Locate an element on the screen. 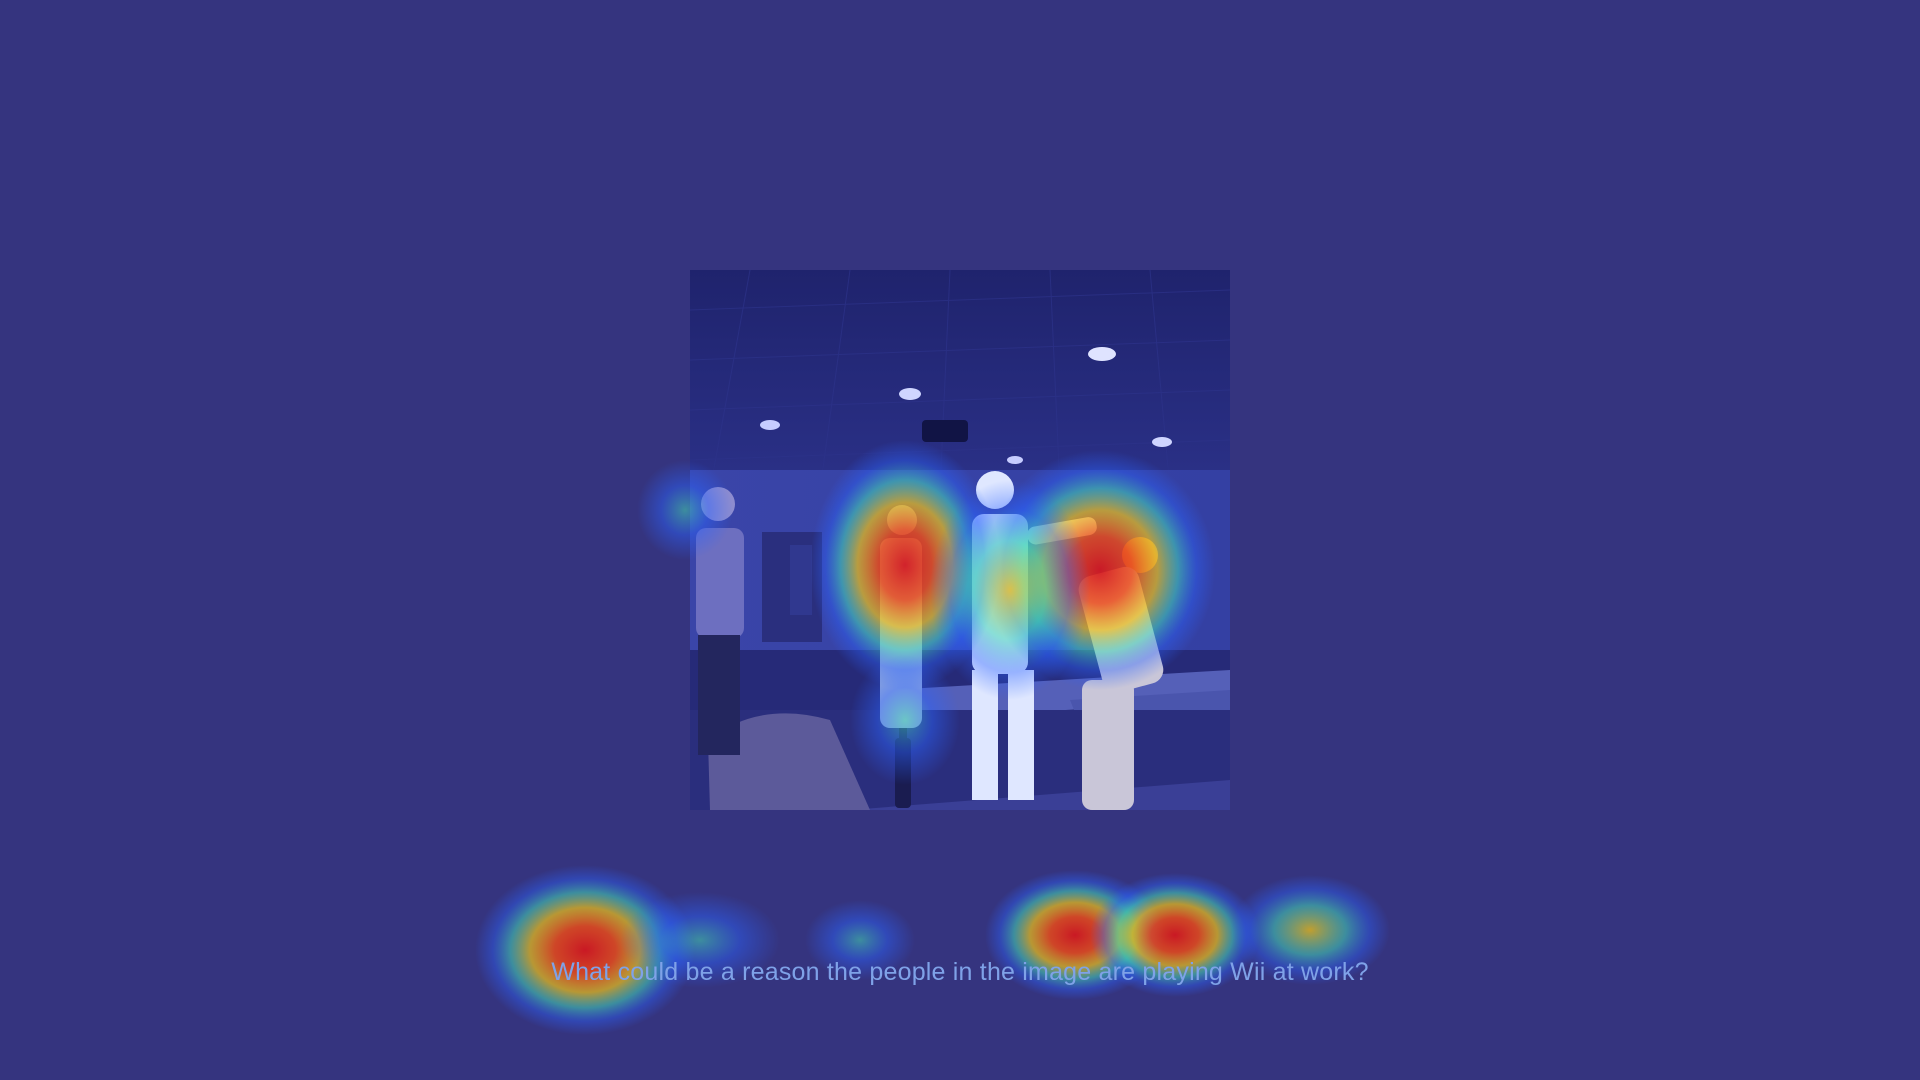 Image resolution: width=1920 pixels, height=1080 pixels. scene-photo is located at coordinates (960, 540).